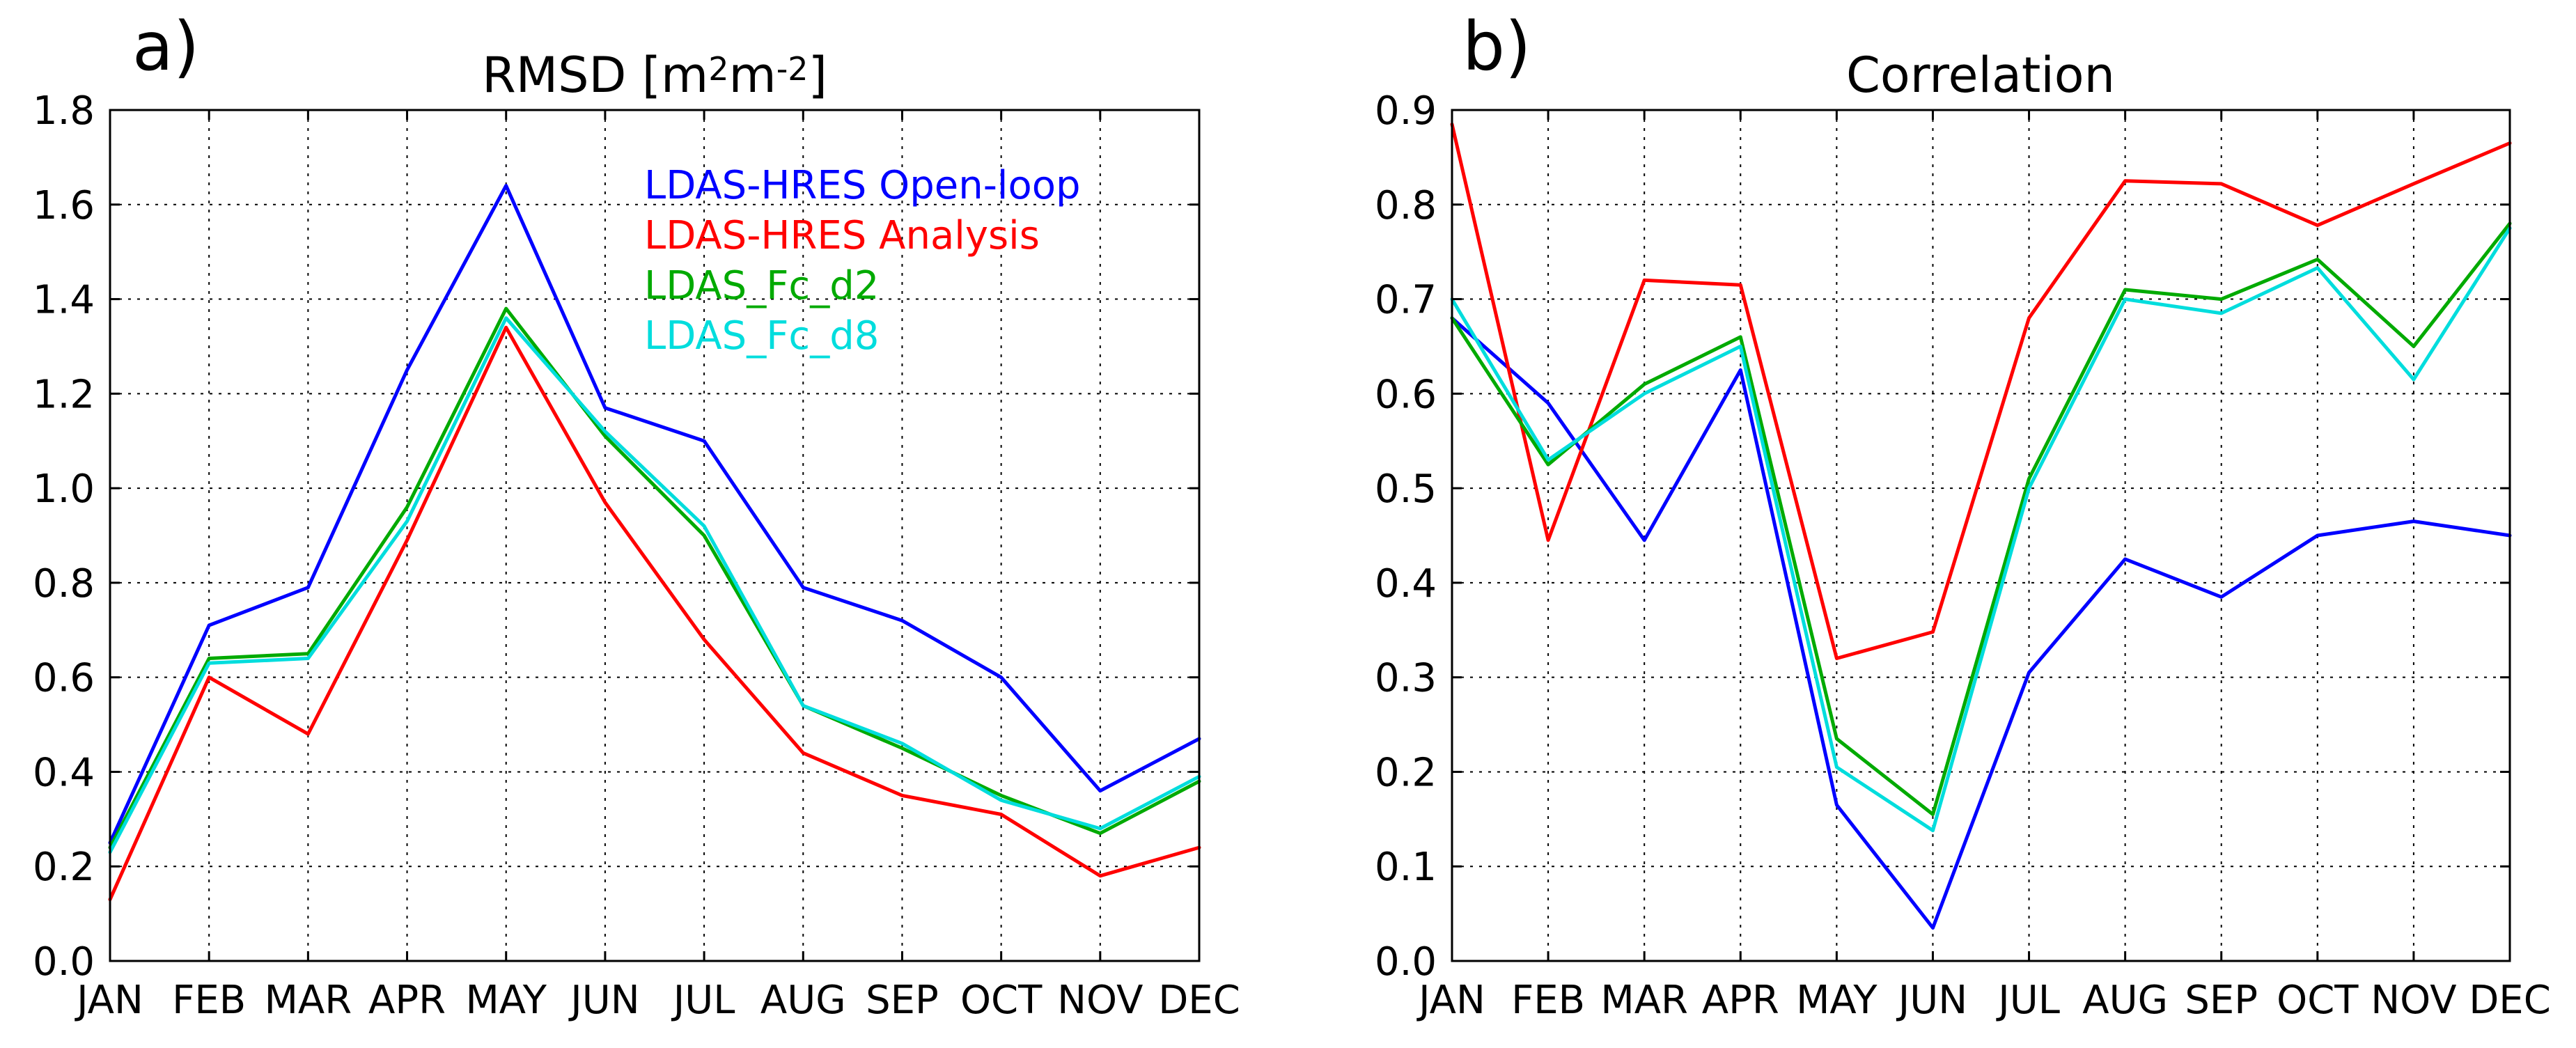  What do you see at coordinates (64, 490) in the screenshot?
I see `y-tick-label: 1.0` at bounding box center [64, 490].